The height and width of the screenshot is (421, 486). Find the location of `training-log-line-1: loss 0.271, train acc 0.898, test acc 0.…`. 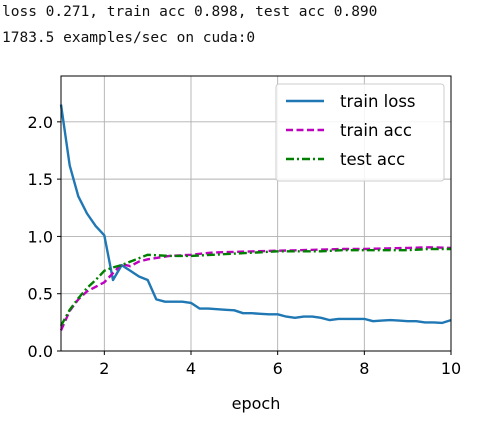

training-log-line-1: loss 0.271, train acc 0.898, test acc 0.… is located at coordinates (190, 12).